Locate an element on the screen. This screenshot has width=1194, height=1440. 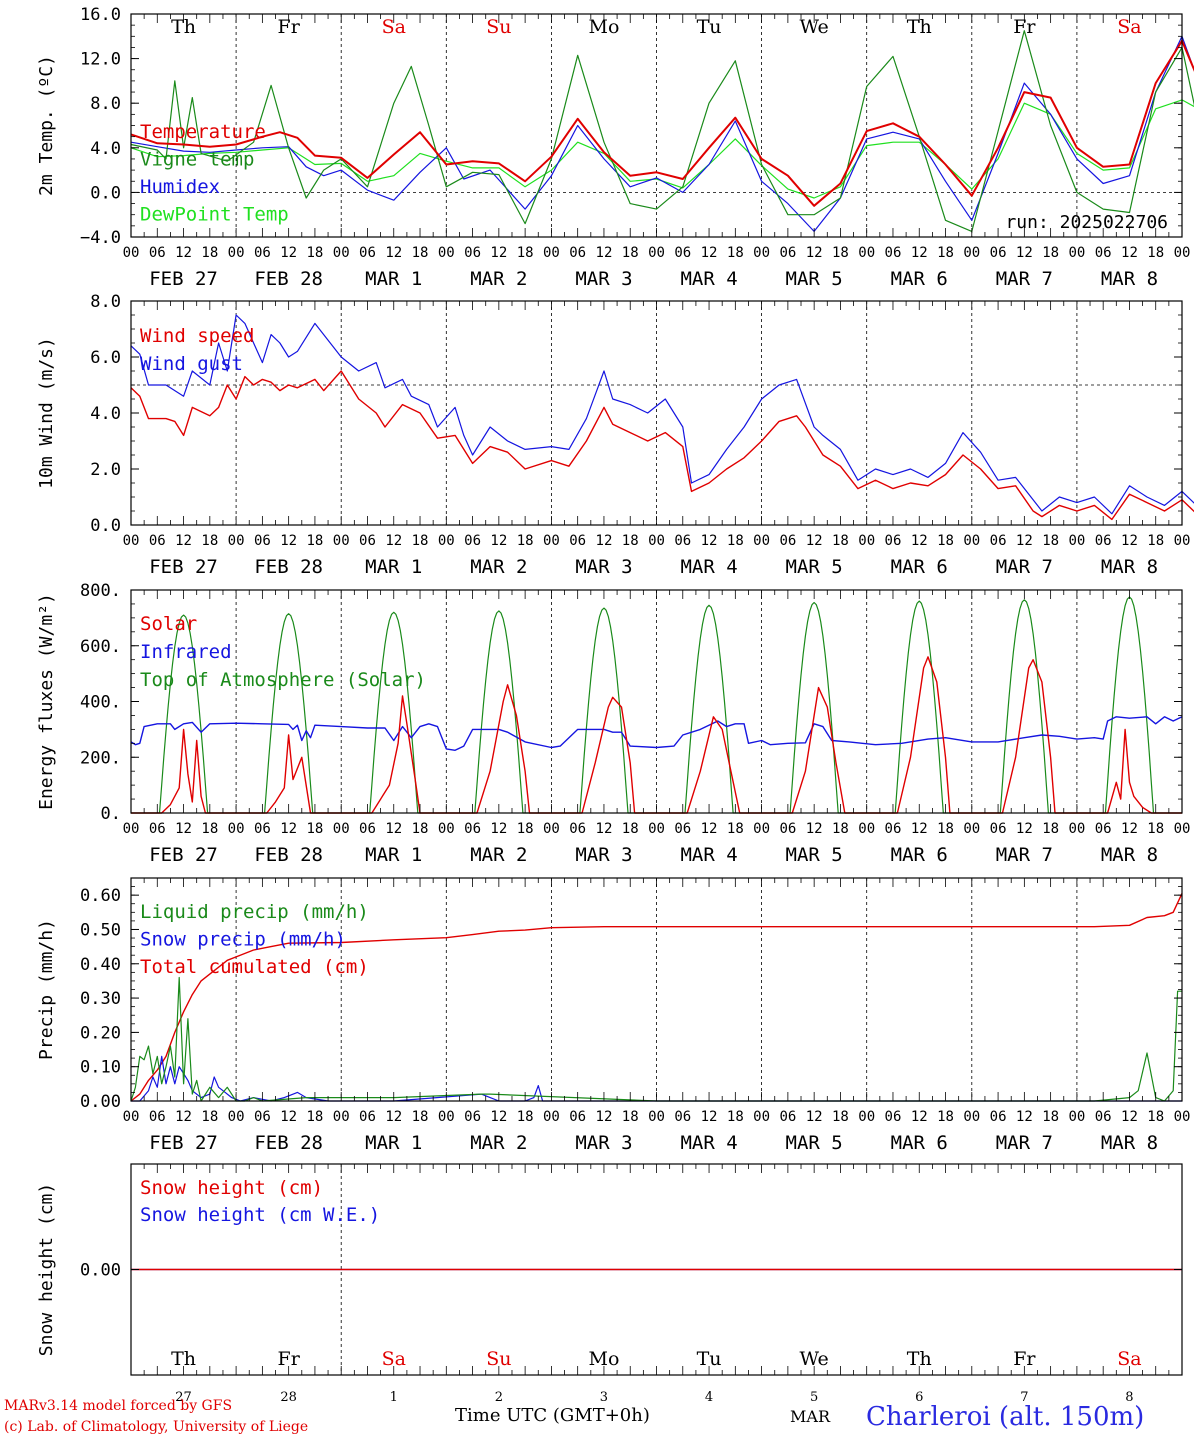
weekday-label: Fr is located at coordinates (289, 27).